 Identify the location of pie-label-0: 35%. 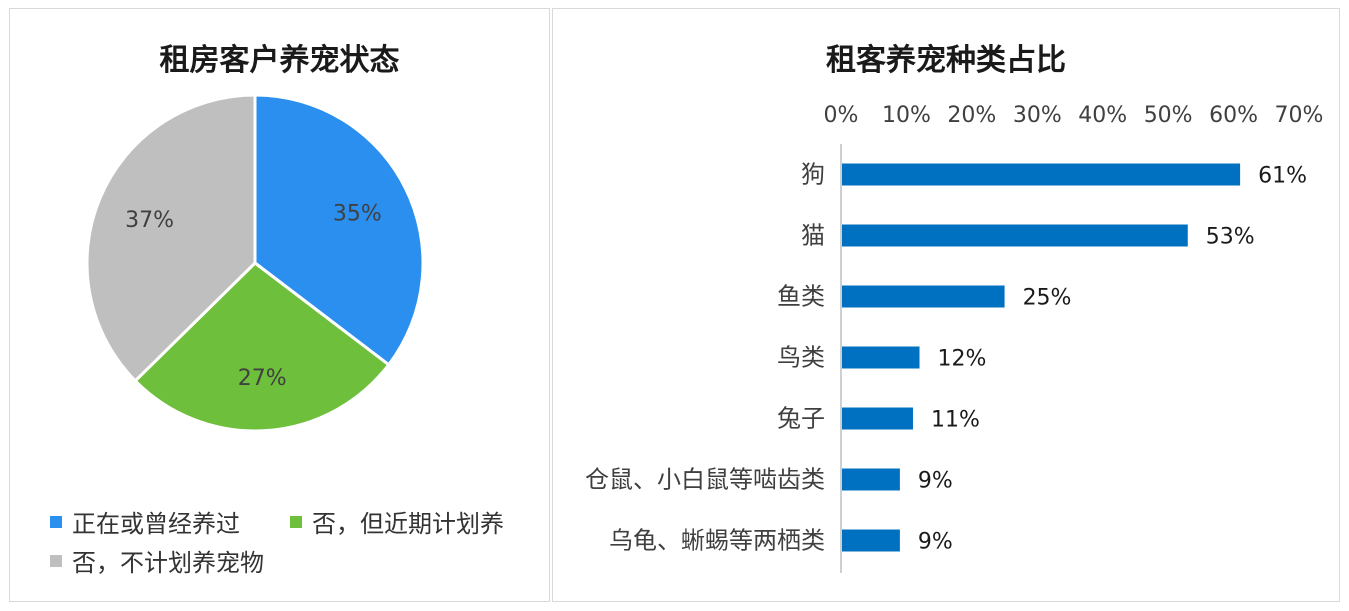
(357, 213).